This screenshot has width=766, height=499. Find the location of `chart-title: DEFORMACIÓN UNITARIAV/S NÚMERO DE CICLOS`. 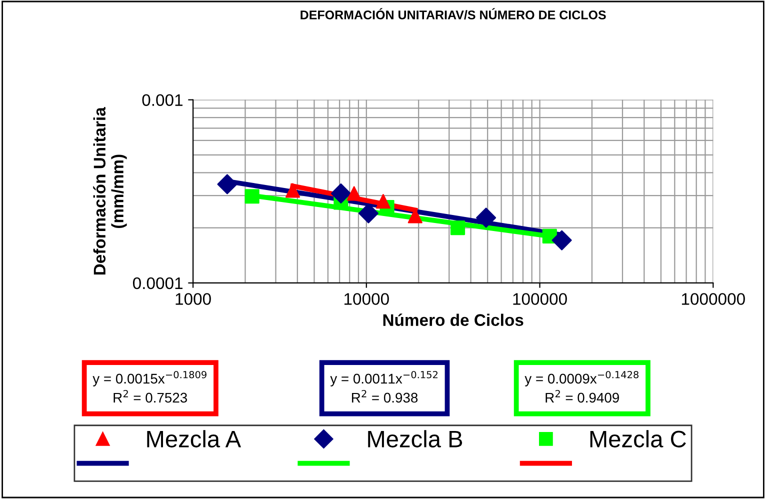

chart-title: DEFORMACIÓN UNITARIAV/S NÚMERO DE CICLOS is located at coordinates (453, 14).